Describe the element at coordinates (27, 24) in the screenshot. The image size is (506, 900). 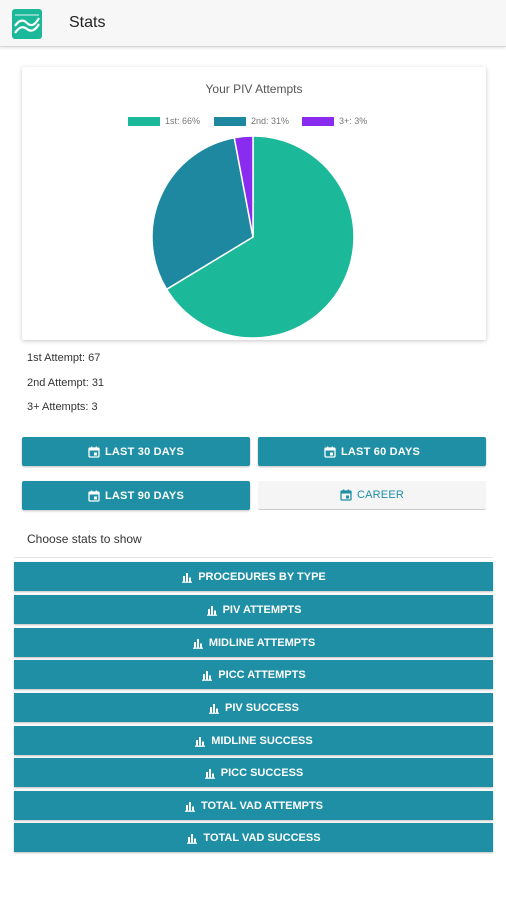
I see `trend-logo-icon` at that location.